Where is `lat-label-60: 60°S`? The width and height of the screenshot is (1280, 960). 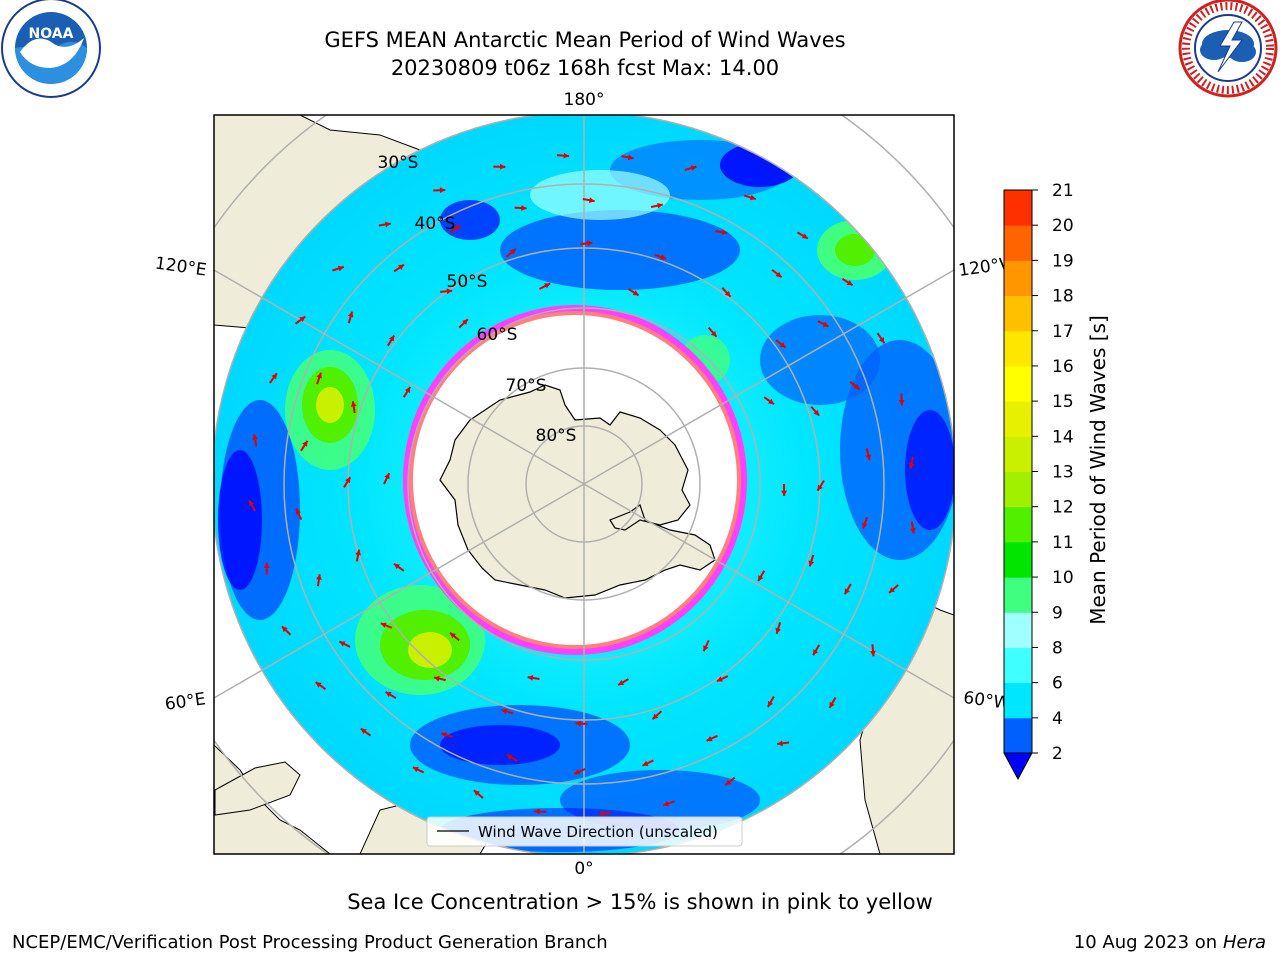
lat-label-60: 60°S is located at coordinates (497, 335).